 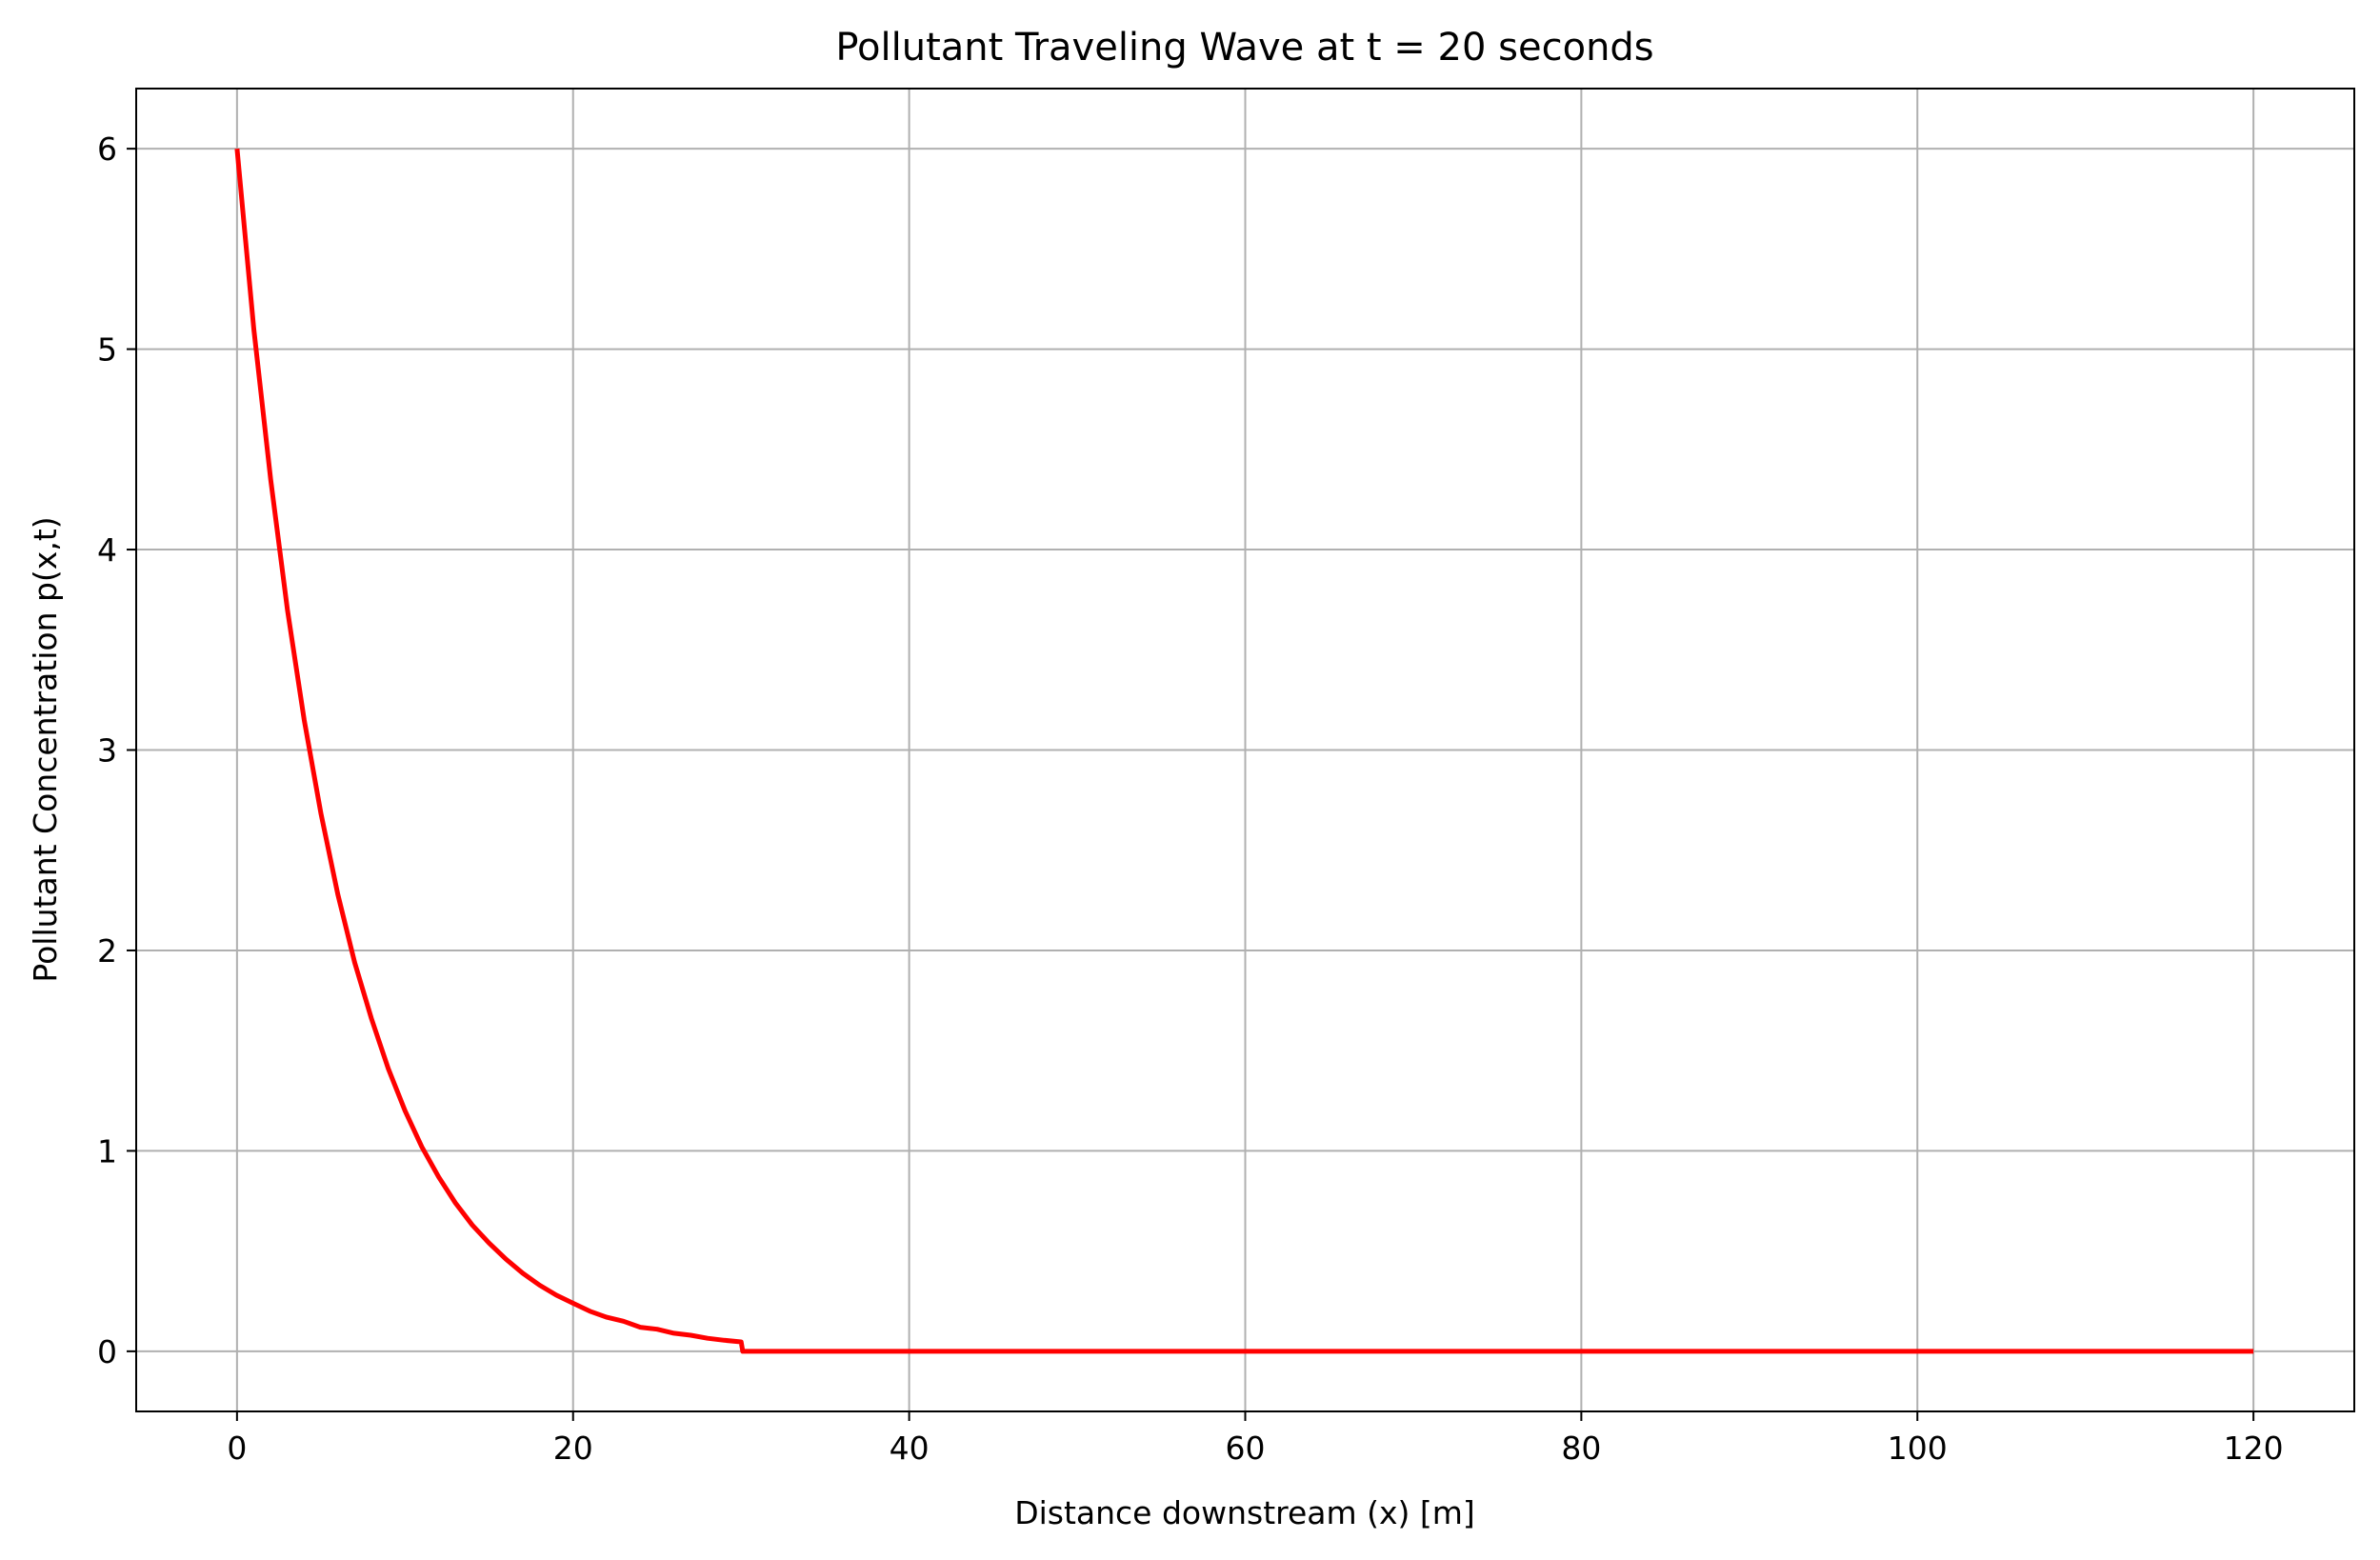 What do you see at coordinates (2254, 1448) in the screenshot?
I see `x-tick-label: 120` at bounding box center [2254, 1448].